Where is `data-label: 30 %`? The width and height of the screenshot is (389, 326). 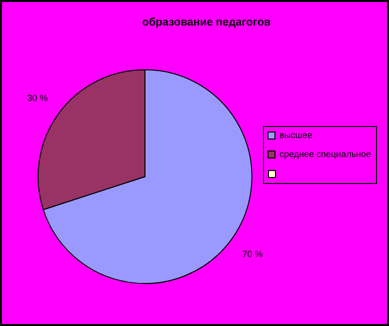
data-label: 30 % is located at coordinates (37, 97).